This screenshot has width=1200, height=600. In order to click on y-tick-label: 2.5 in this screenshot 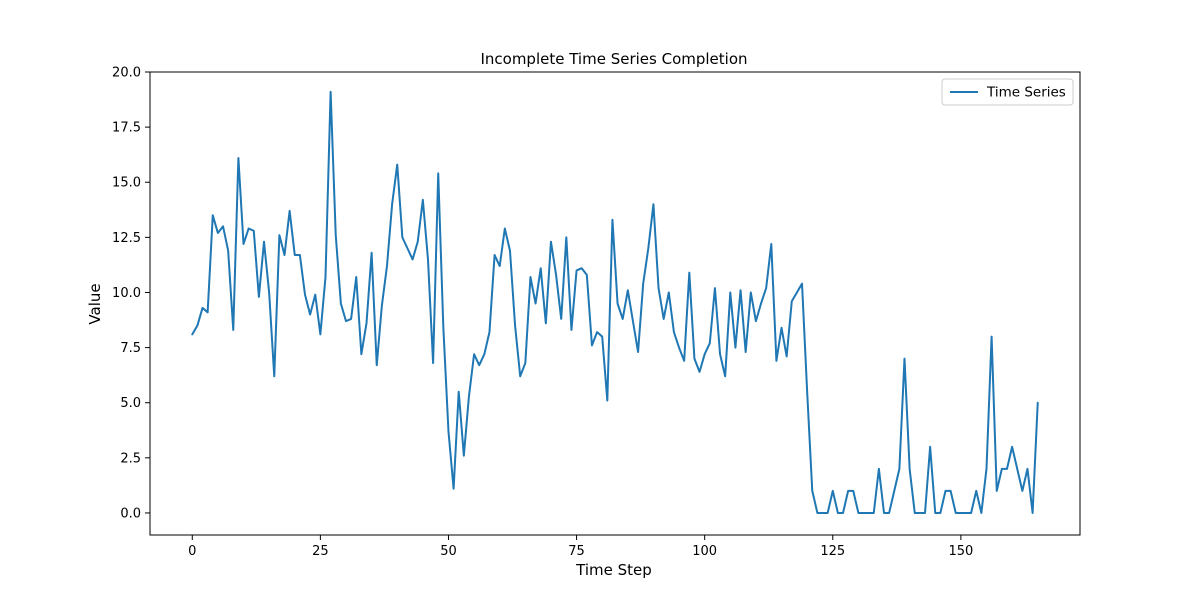, I will do `click(130, 458)`.